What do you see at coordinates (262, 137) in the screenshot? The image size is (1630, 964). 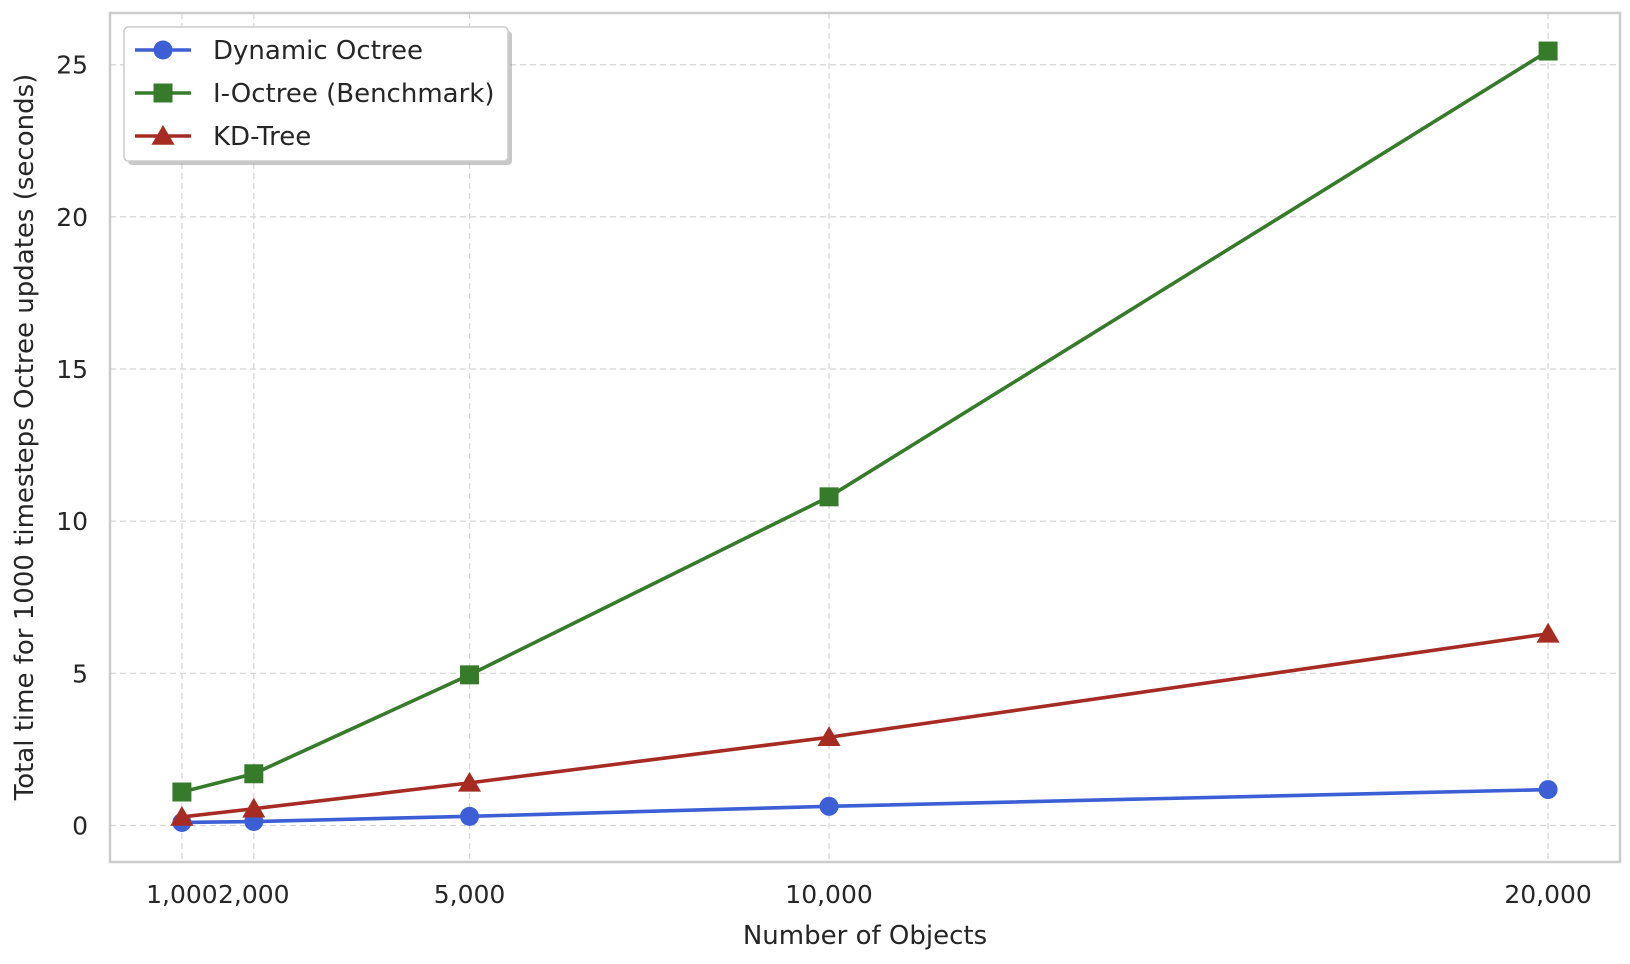 I see `legend-label: KD-Tree` at bounding box center [262, 137].